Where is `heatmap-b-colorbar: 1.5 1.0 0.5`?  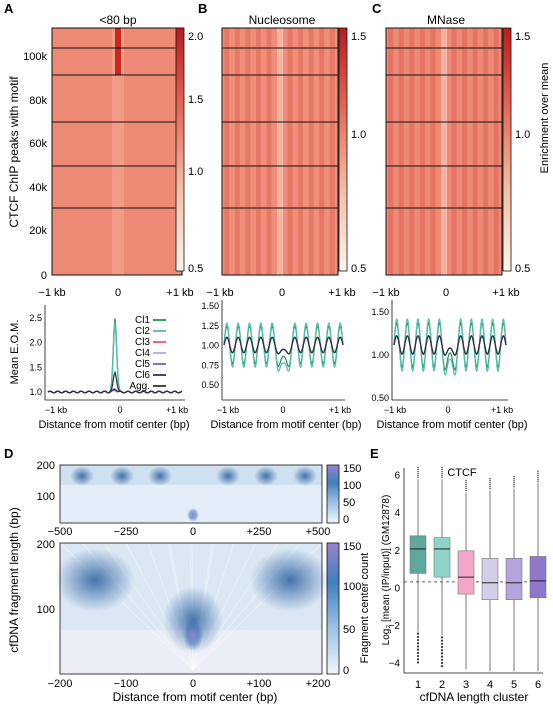 heatmap-b-colorbar: 1.5 1.0 0.5 is located at coordinates (352, 151).